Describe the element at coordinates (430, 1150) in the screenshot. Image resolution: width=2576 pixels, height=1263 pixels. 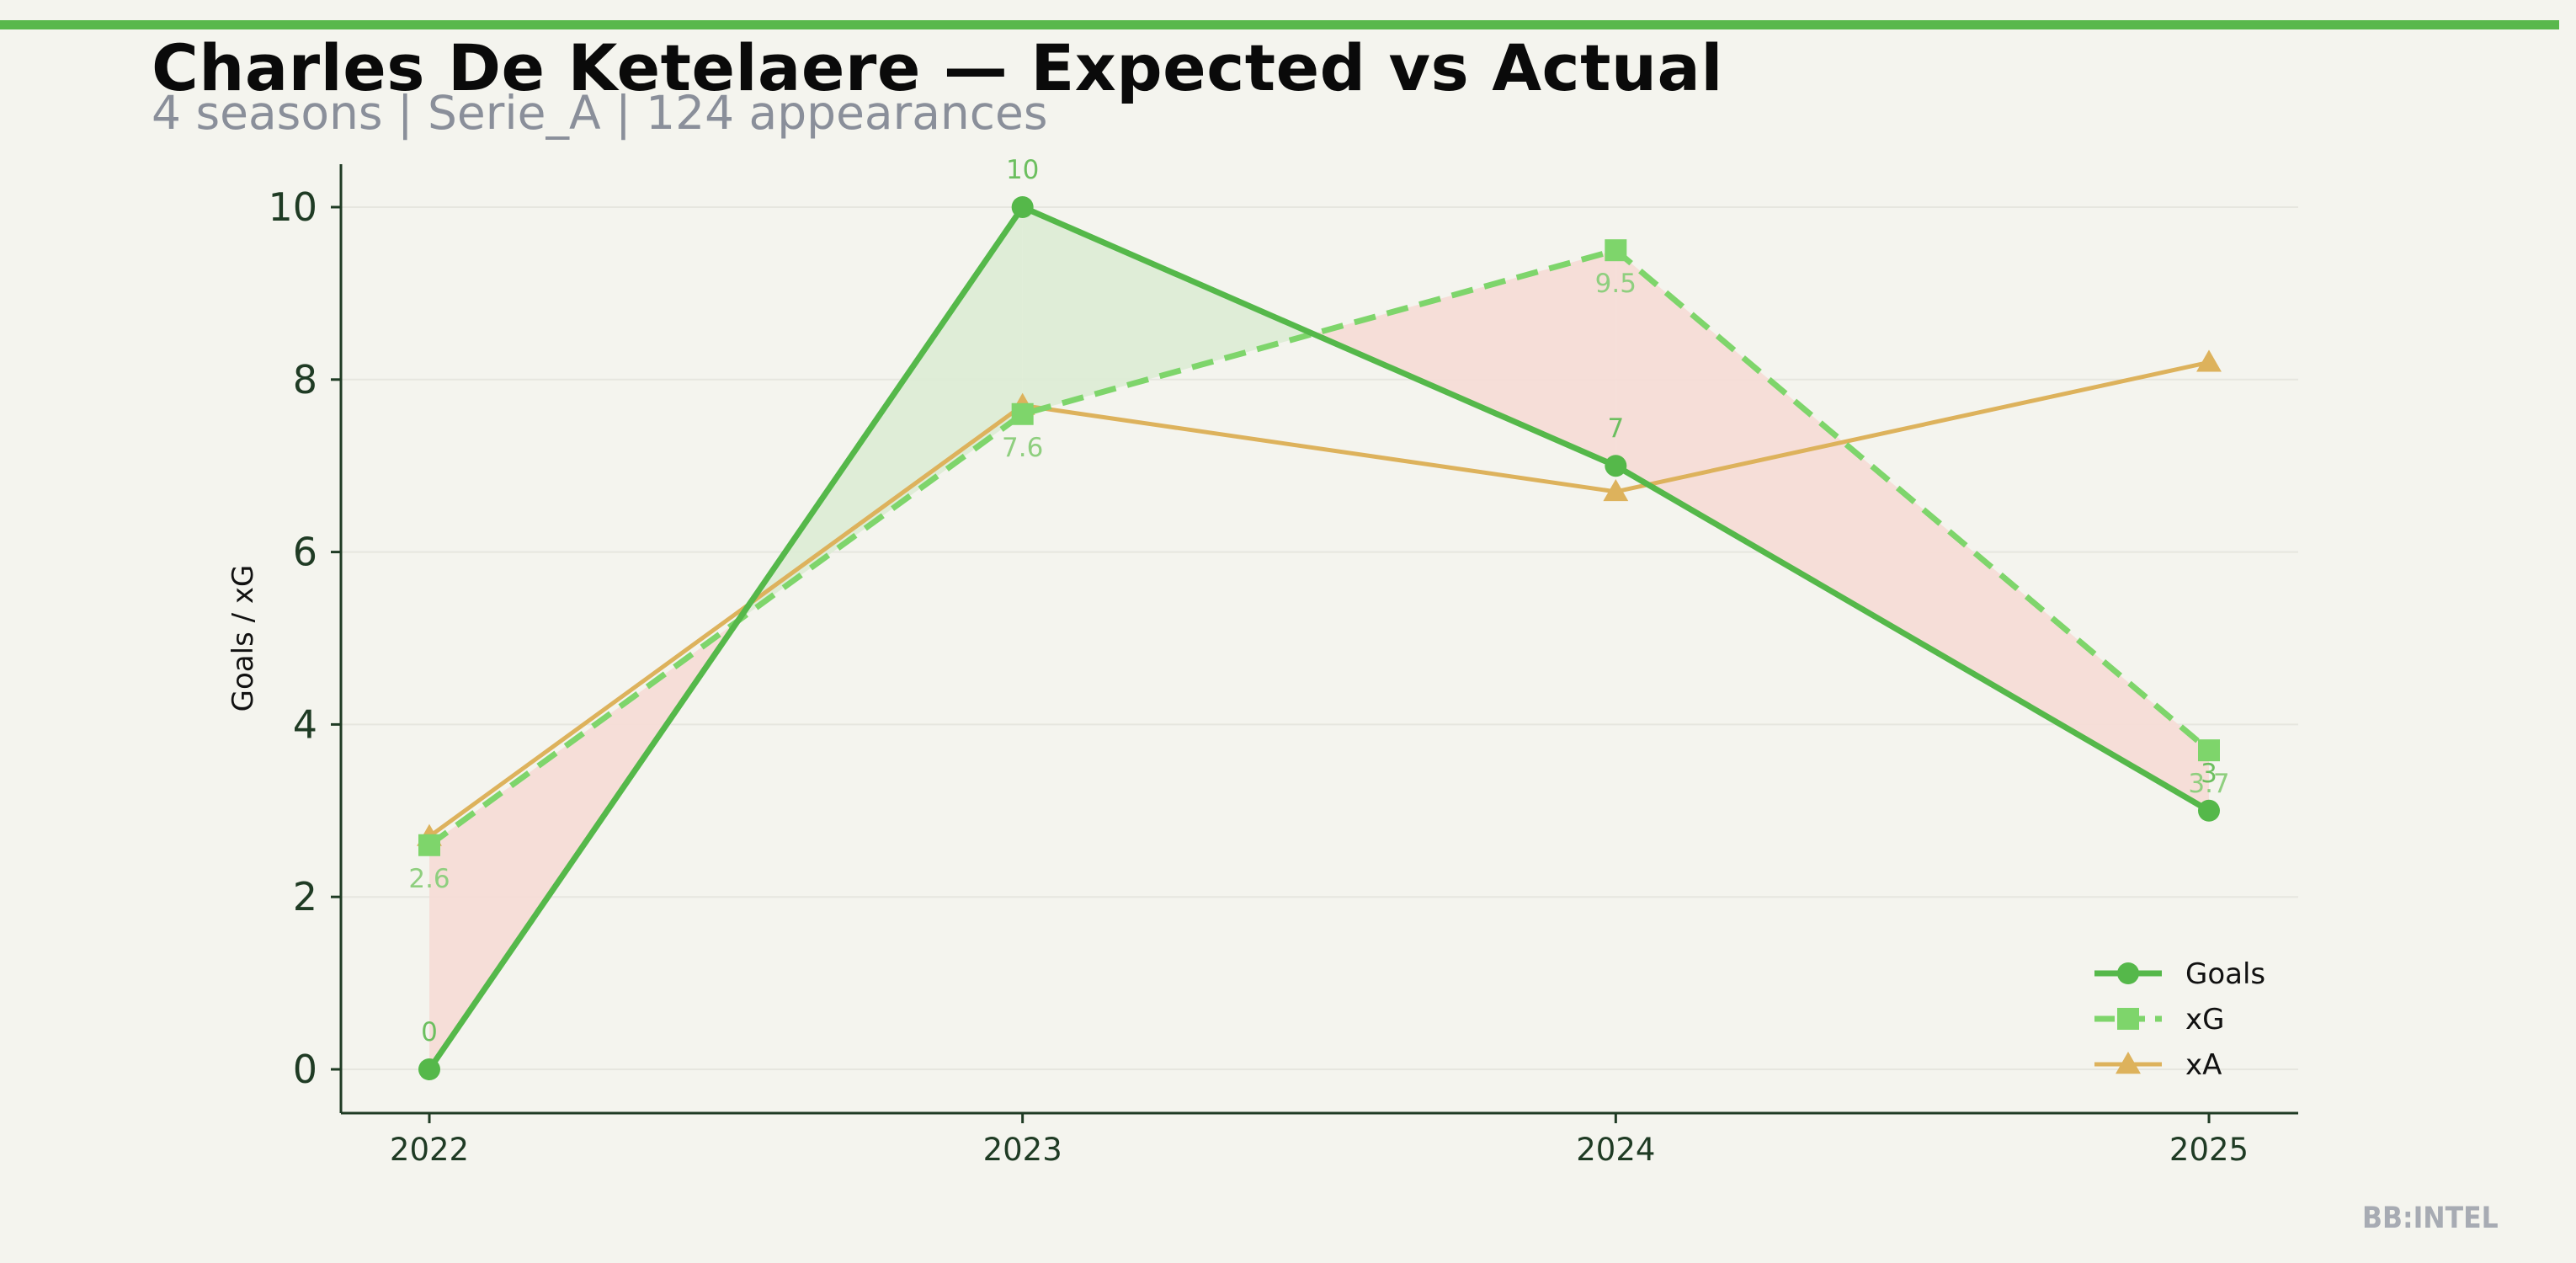
I see `x-tick-label: 2022` at that location.